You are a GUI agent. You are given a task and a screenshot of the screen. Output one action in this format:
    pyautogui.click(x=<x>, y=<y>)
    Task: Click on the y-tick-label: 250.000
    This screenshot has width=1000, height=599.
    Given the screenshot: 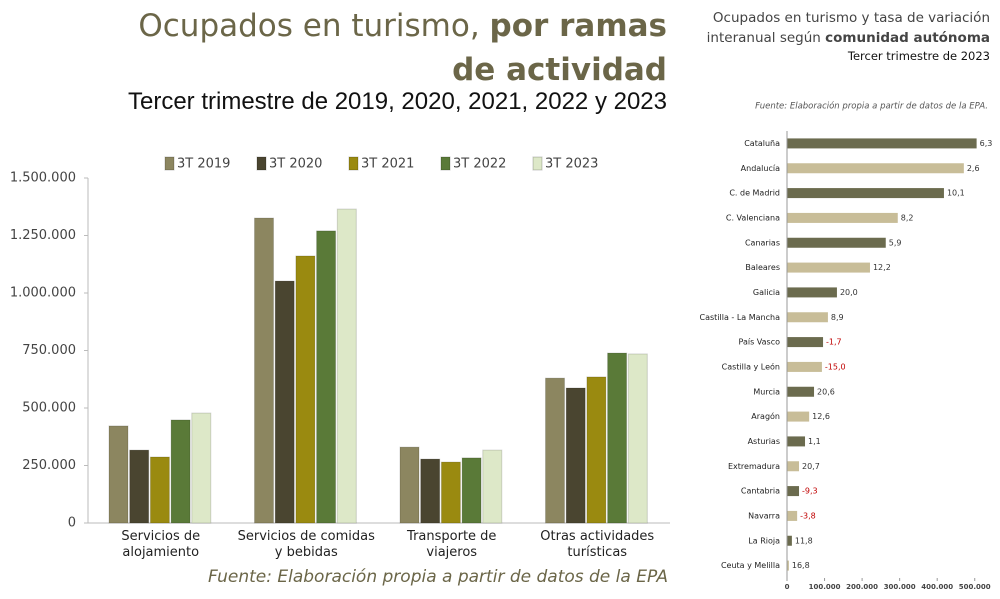 What is the action you would take?
    pyautogui.click(x=49, y=465)
    